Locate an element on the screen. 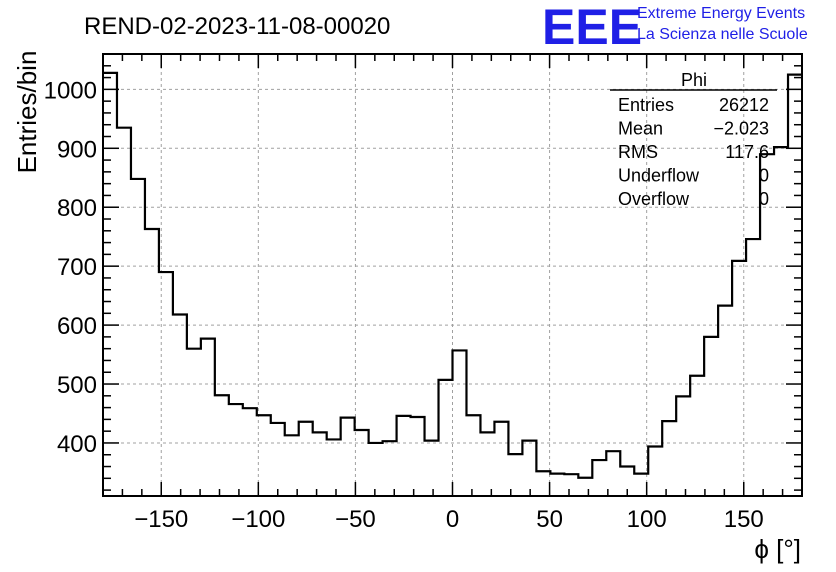  stats-row-label: RMS is located at coordinates (638, 152).